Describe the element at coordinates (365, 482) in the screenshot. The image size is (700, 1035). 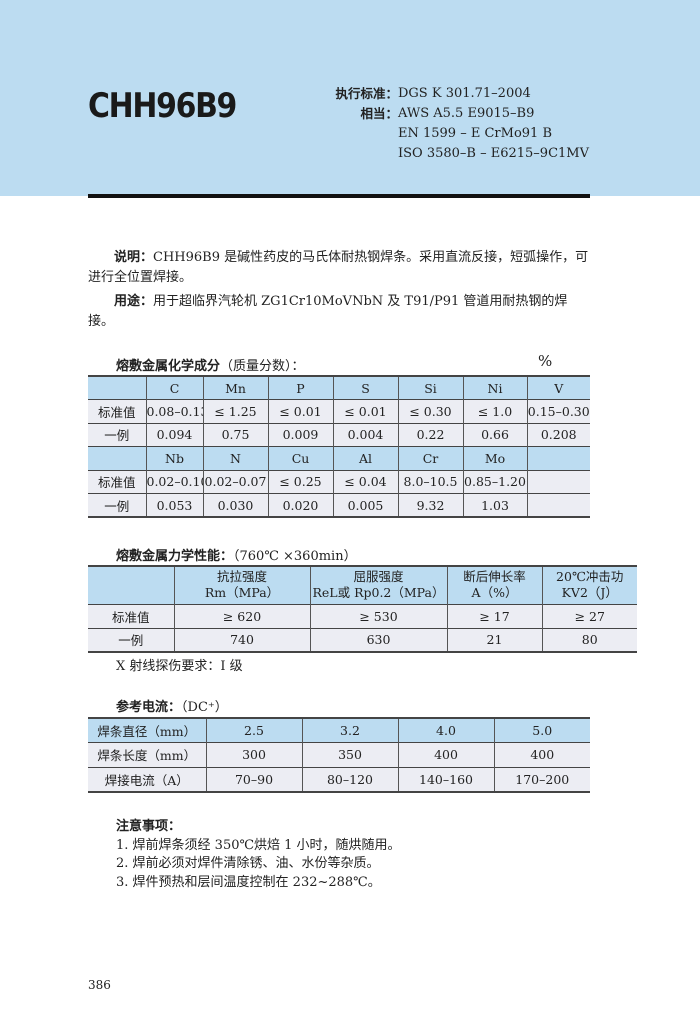
I see `table-cell: ≤ 0.04` at that location.